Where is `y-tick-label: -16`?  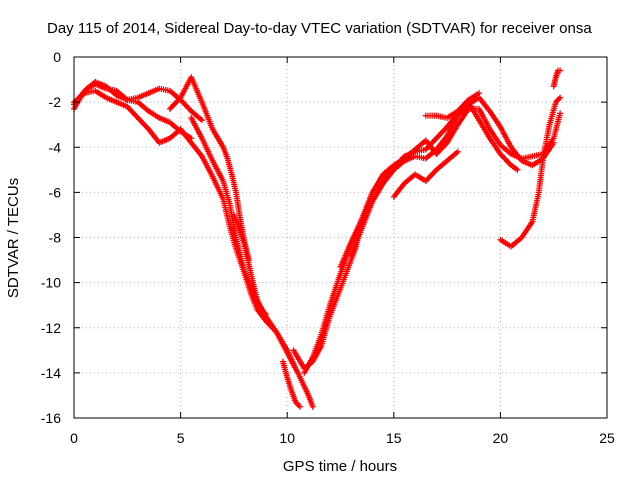
y-tick-label: -16 is located at coordinates (51, 418).